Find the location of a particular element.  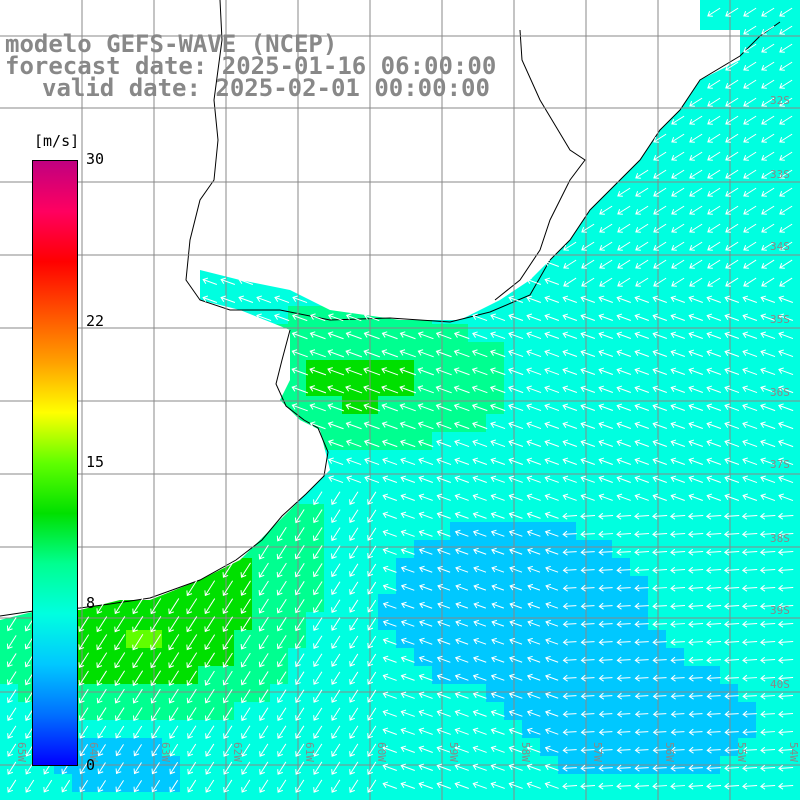

longitude-label: 56W is located at coordinates (669, 752).